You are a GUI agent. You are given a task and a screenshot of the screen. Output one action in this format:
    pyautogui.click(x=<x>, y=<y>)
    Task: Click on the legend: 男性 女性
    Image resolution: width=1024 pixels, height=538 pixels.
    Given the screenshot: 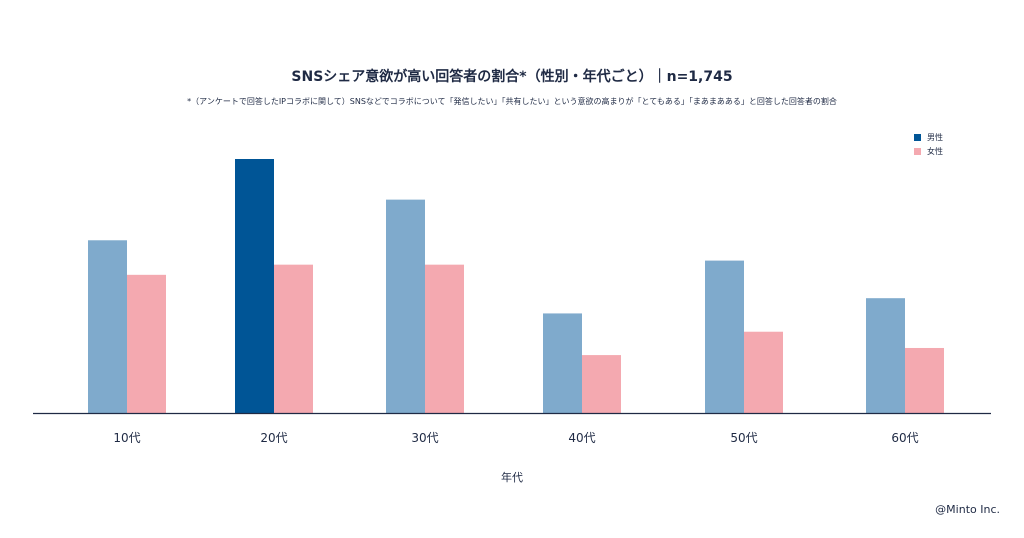 What is the action you would take?
    pyautogui.click(x=928, y=144)
    